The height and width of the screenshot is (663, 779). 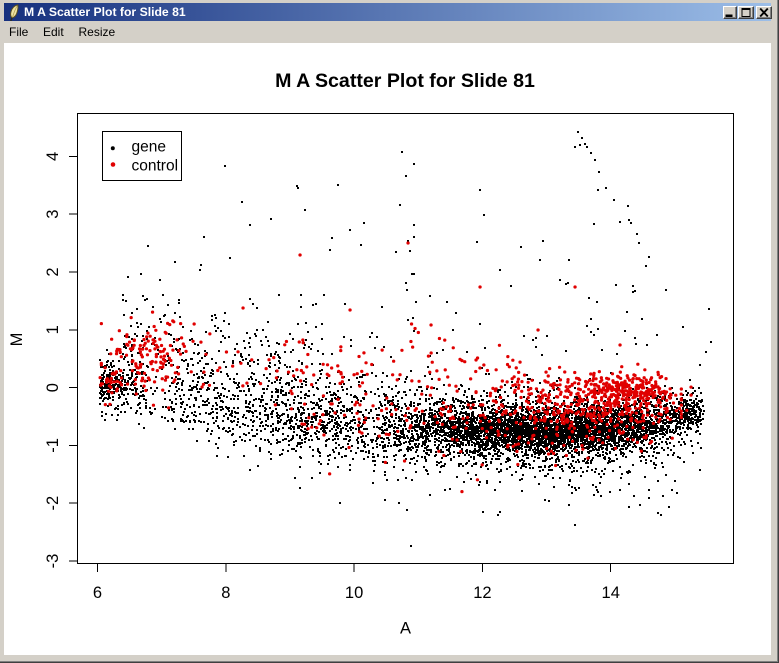 What do you see at coordinates (225, 593) in the screenshot?
I see `svg-text: 8` at bounding box center [225, 593].